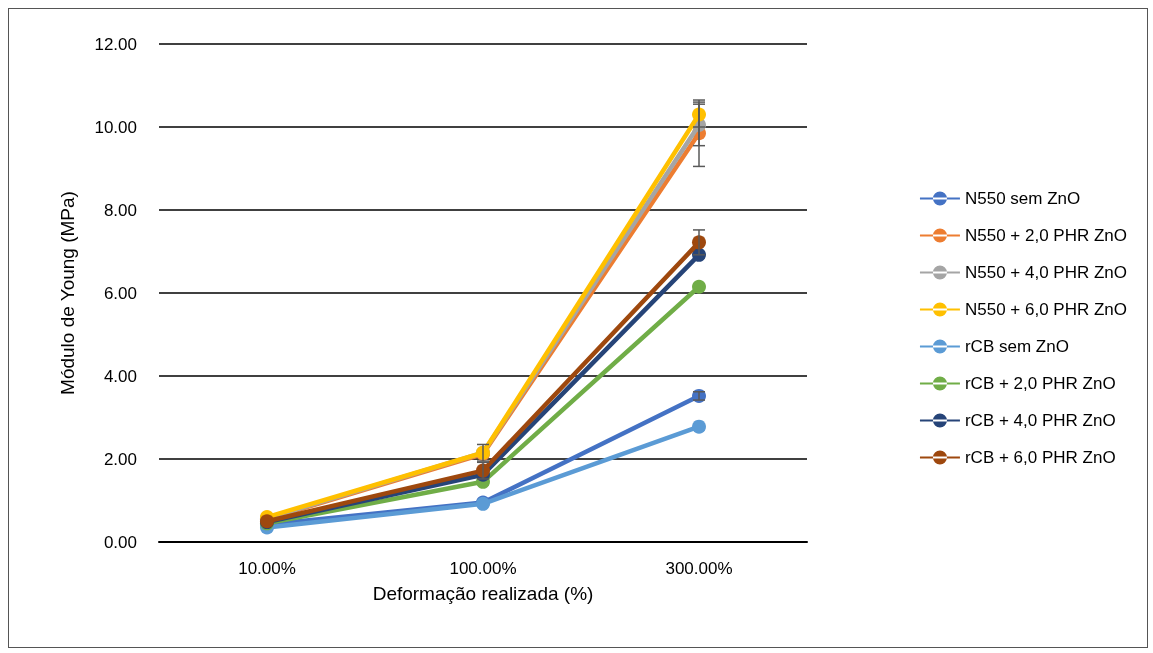 This screenshot has height=653, width=1153. Describe the element at coordinates (1046, 235) in the screenshot. I see `legend-label: N550 + 2,0 PHR ZnO` at that location.